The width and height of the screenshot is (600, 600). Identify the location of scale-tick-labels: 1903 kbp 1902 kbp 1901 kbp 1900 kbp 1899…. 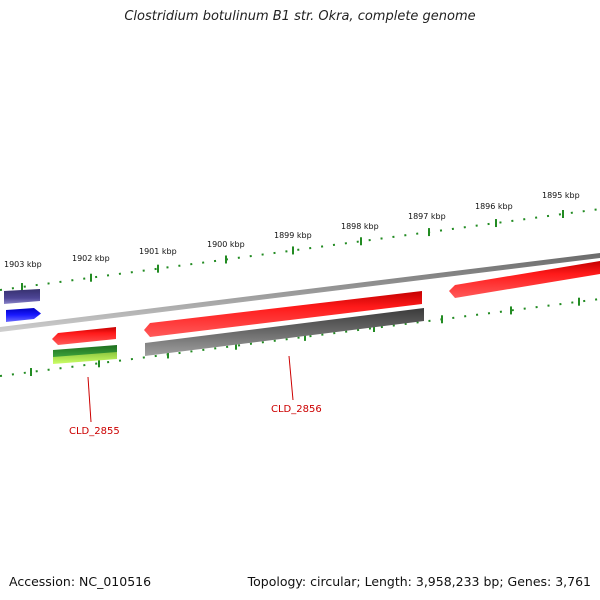
(292, 230).